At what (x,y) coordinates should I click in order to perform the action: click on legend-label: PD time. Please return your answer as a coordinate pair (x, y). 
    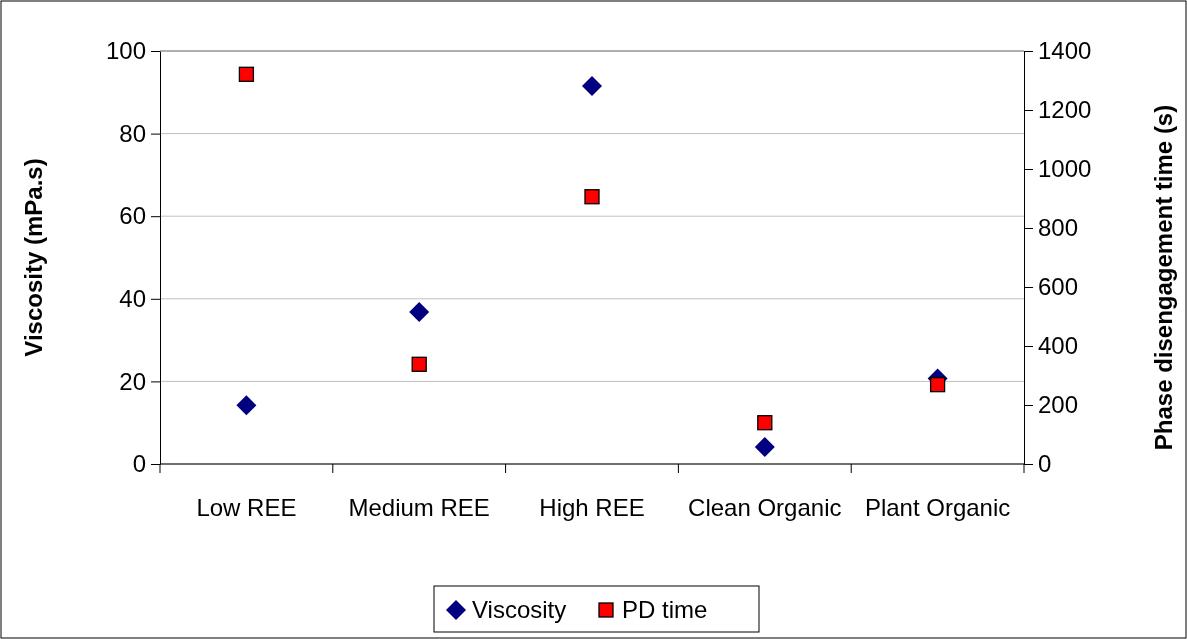
    Looking at the image, I should click on (665, 610).